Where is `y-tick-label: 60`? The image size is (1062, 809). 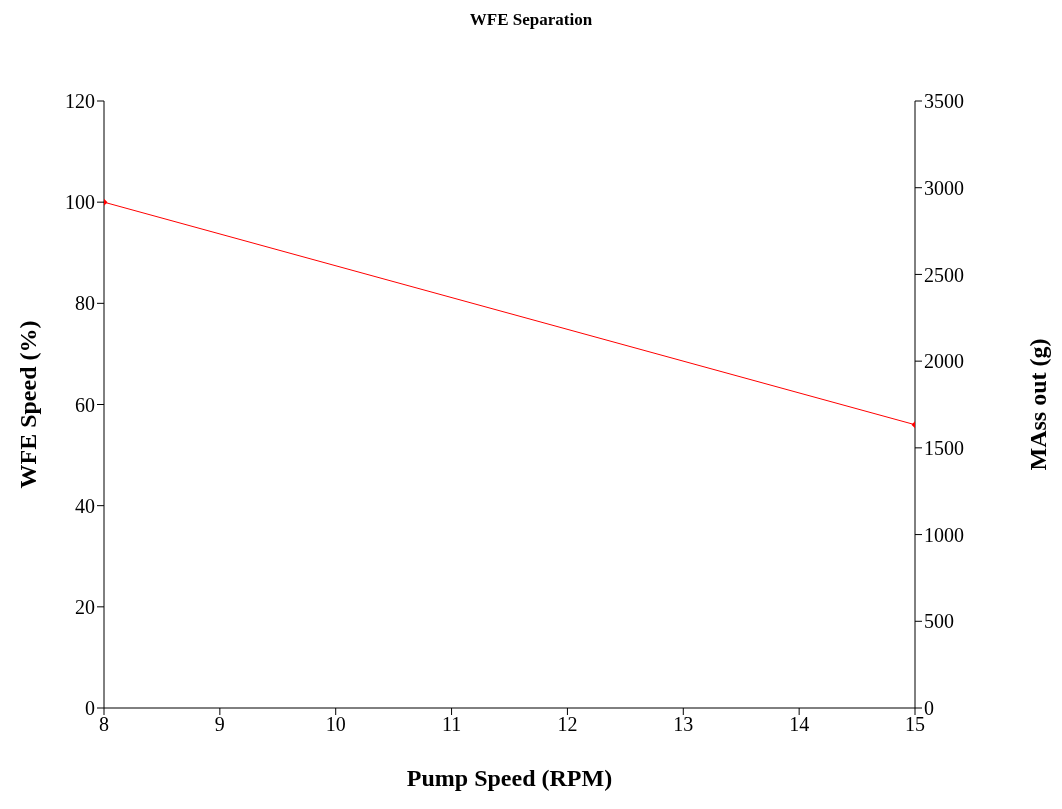 y-tick-label: 60 is located at coordinates (85, 404).